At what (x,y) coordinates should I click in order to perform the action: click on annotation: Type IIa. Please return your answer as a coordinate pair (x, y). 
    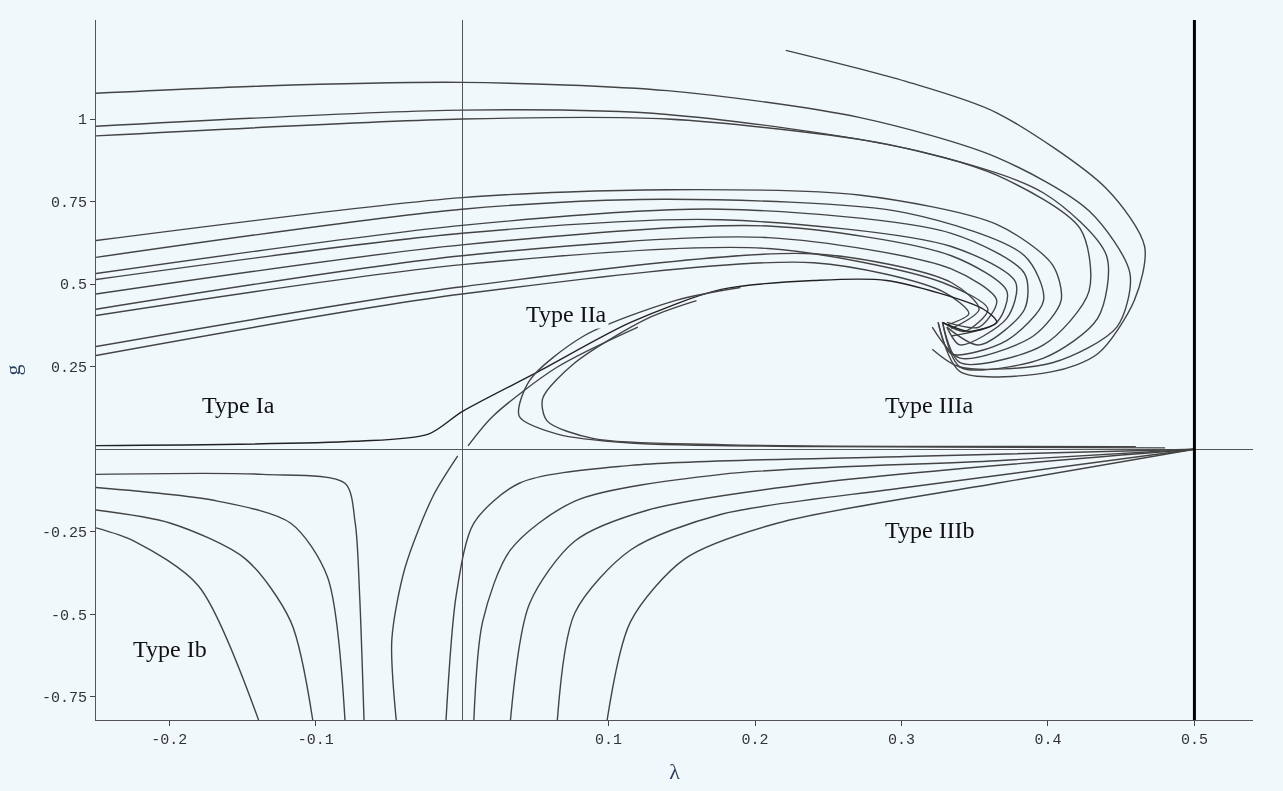
    Looking at the image, I should click on (566, 314).